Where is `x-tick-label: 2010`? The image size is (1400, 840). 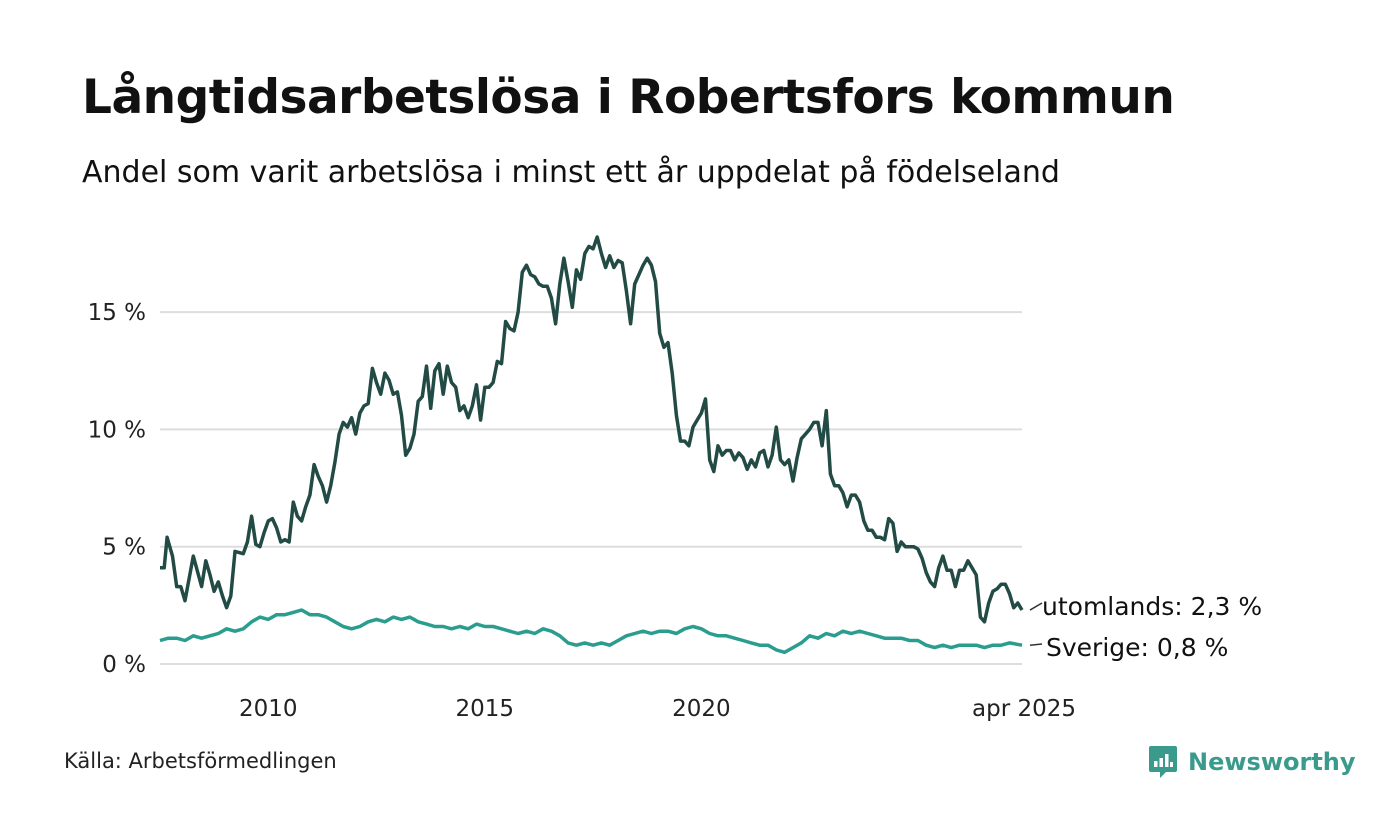 x-tick-label: 2010 is located at coordinates (268, 709).